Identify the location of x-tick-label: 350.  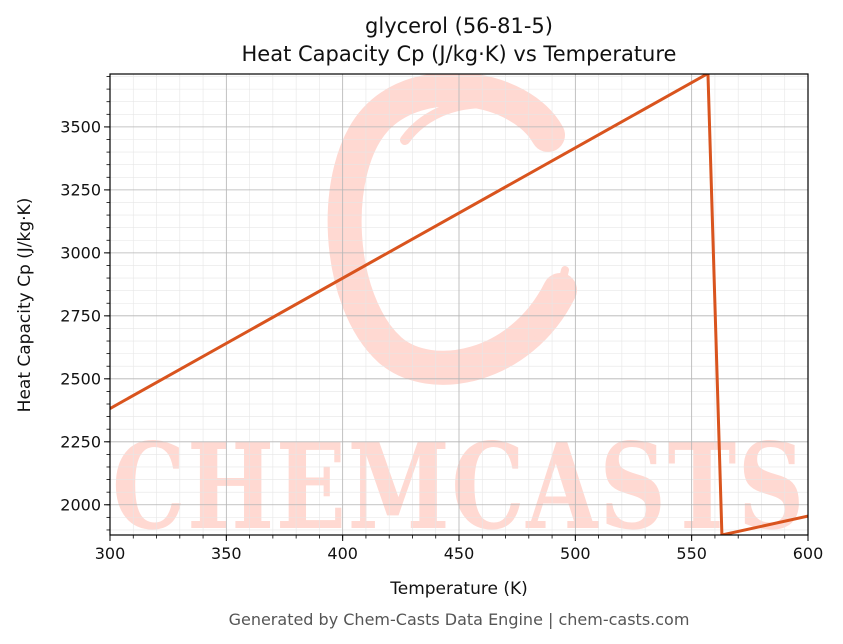
(226, 553).